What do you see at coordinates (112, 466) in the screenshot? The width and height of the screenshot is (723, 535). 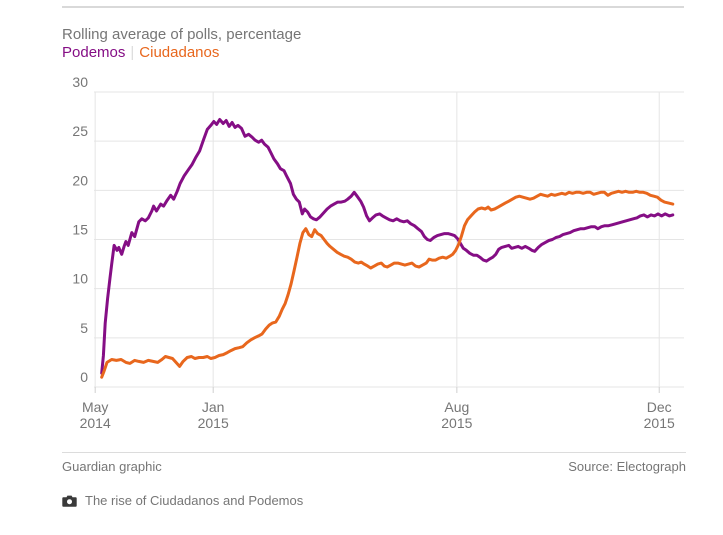 I see `credit-text: Guardian graphic` at bounding box center [112, 466].